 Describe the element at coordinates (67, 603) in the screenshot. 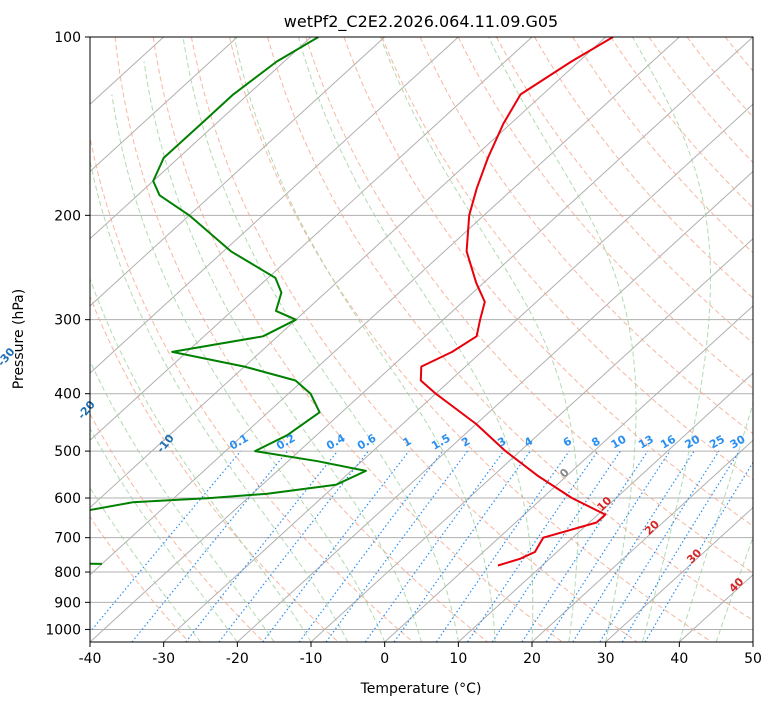

I see `y-tick-label: 900` at that location.